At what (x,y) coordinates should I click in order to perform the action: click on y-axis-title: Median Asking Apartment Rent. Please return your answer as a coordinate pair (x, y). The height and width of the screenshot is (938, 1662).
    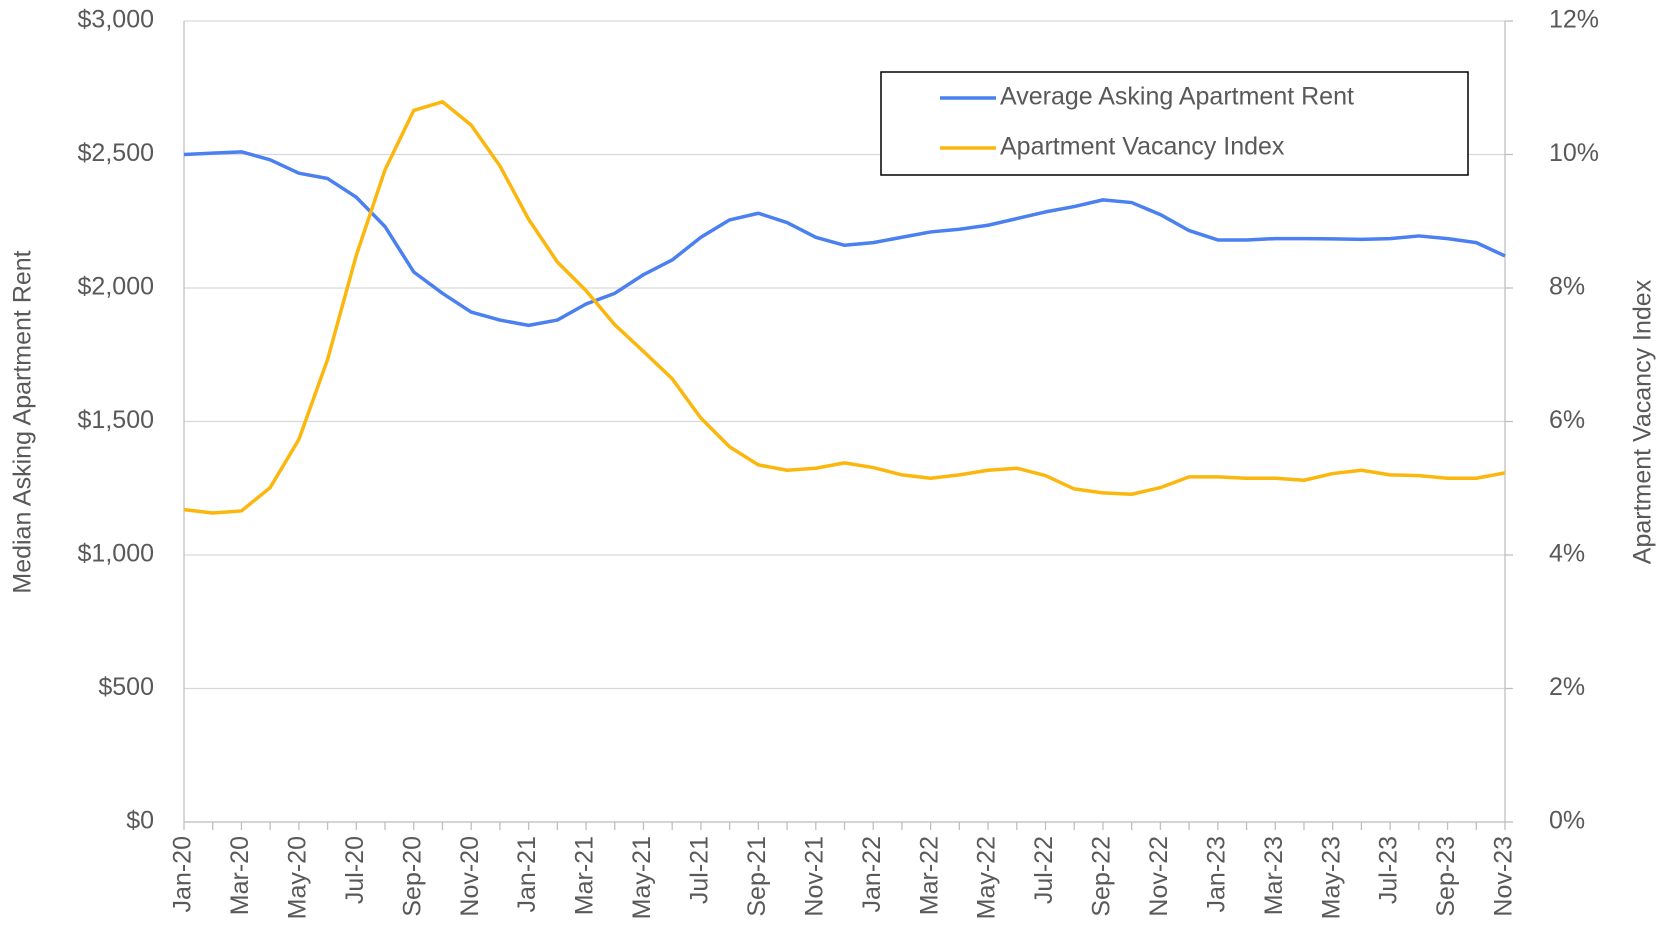
    Looking at the image, I should click on (23, 421).